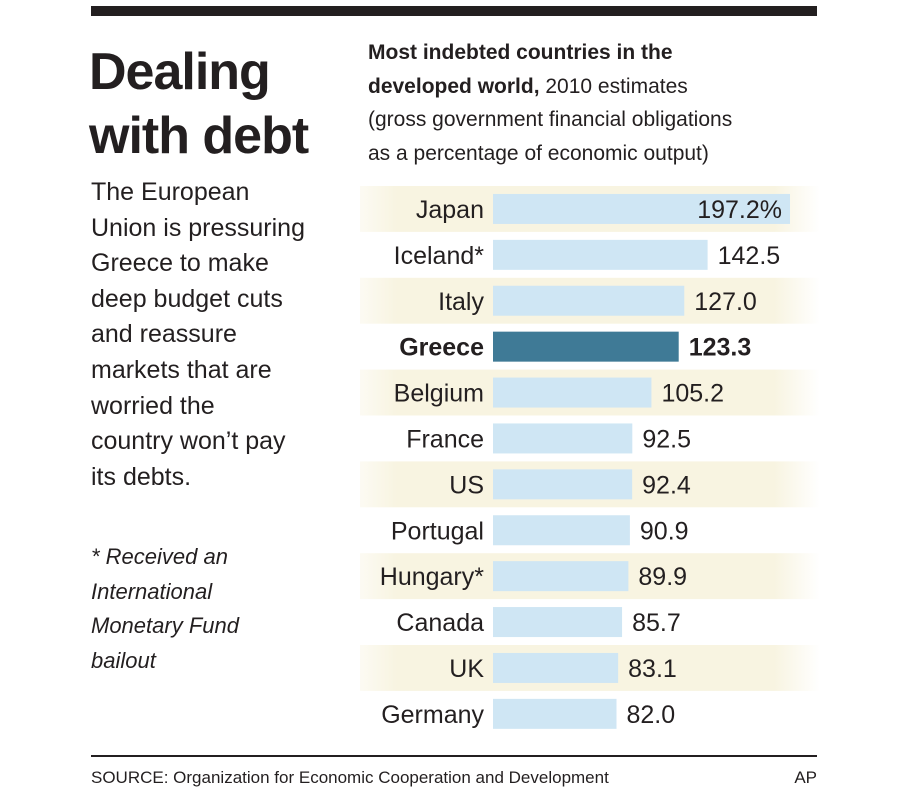 This screenshot has width=903, height=800. What do you see at coordinates (600, 254) in the screenshot?
I see `bar-iceland` at bounding box center [600, 254].